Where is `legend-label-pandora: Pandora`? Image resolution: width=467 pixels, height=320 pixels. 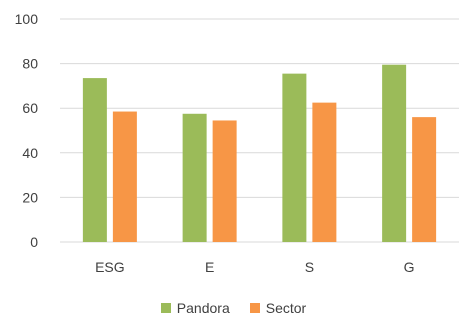 legend-label-pandora: Pandora is located at coordinates (203, 308).